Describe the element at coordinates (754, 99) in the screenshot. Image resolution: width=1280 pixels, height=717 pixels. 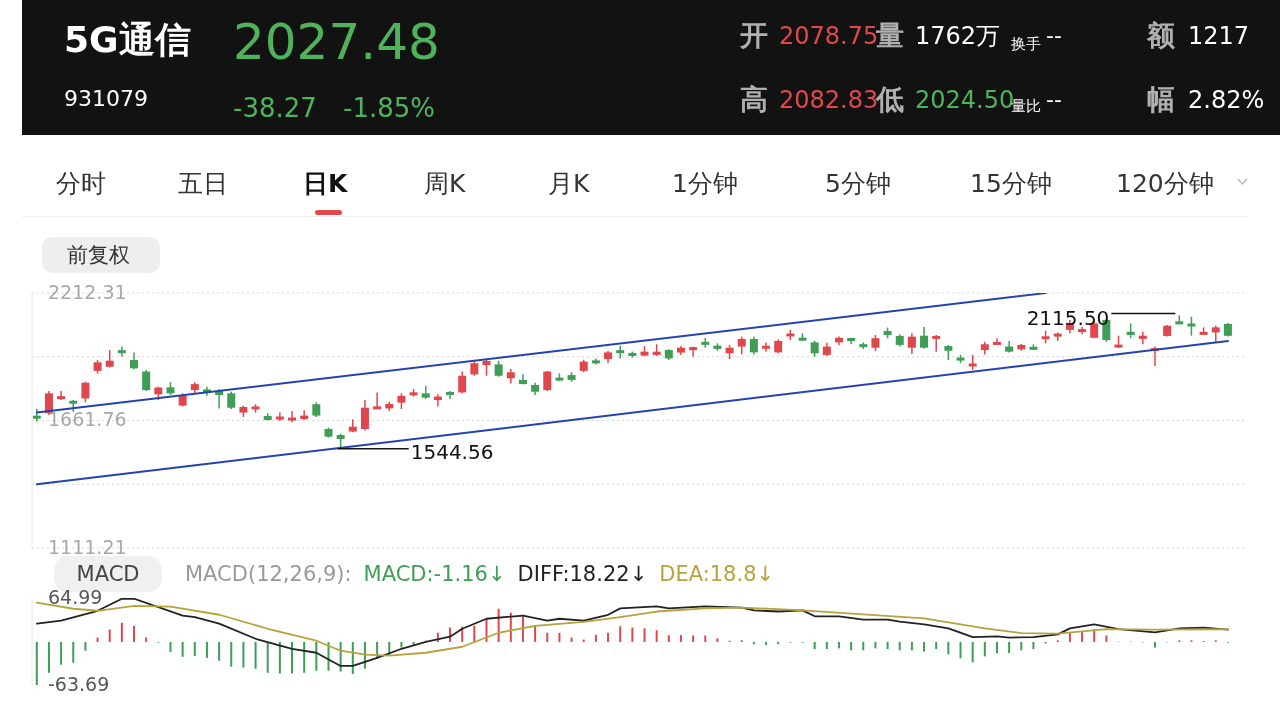
I see `text: 高` at that location.